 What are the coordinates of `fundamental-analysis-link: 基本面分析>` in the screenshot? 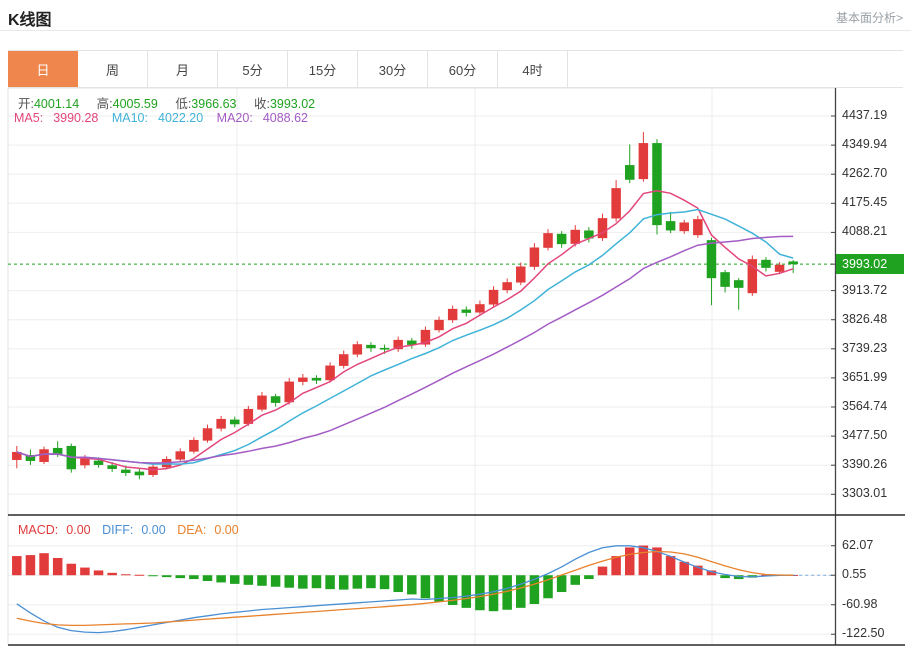 It's located at (869, 18).